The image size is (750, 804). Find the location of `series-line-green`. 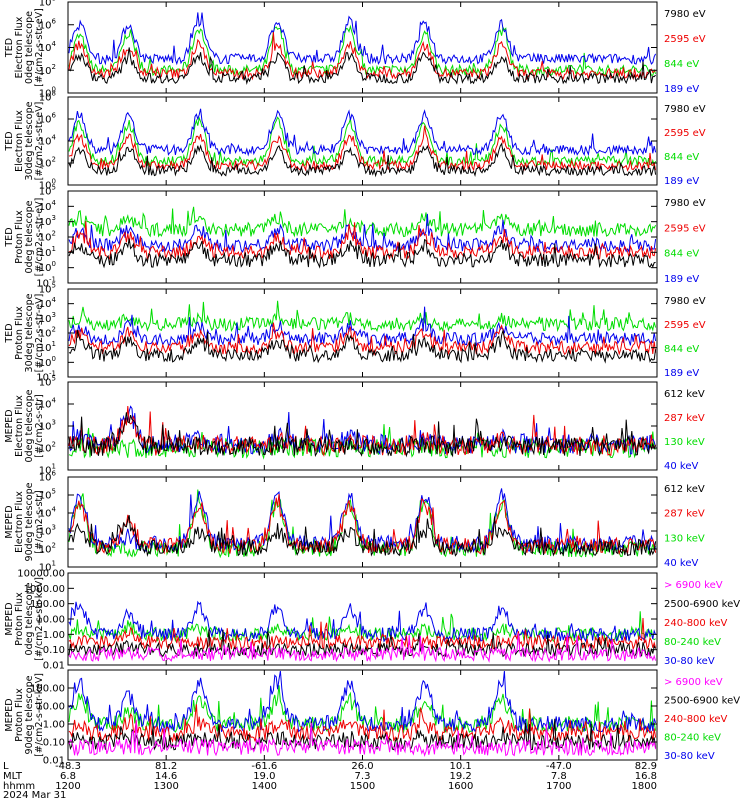

series-line-green is located at coordinates (362, 222).